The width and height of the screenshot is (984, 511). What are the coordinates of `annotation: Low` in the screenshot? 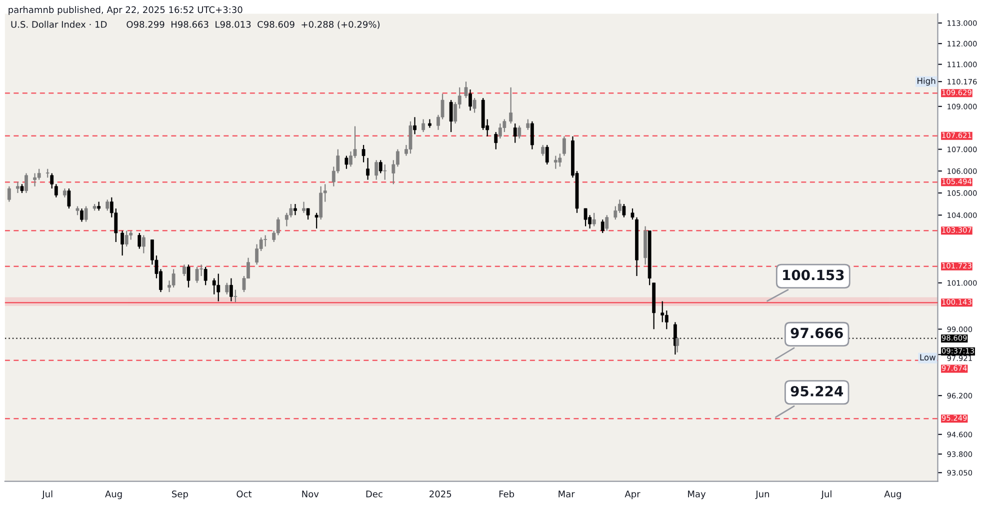 It's located at (928, 357).